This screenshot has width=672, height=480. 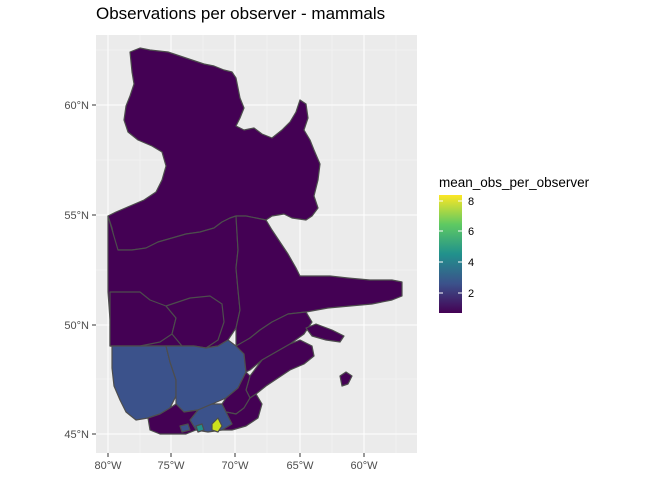 I want to click on region-high-value-west, so click(x=185, y=428).